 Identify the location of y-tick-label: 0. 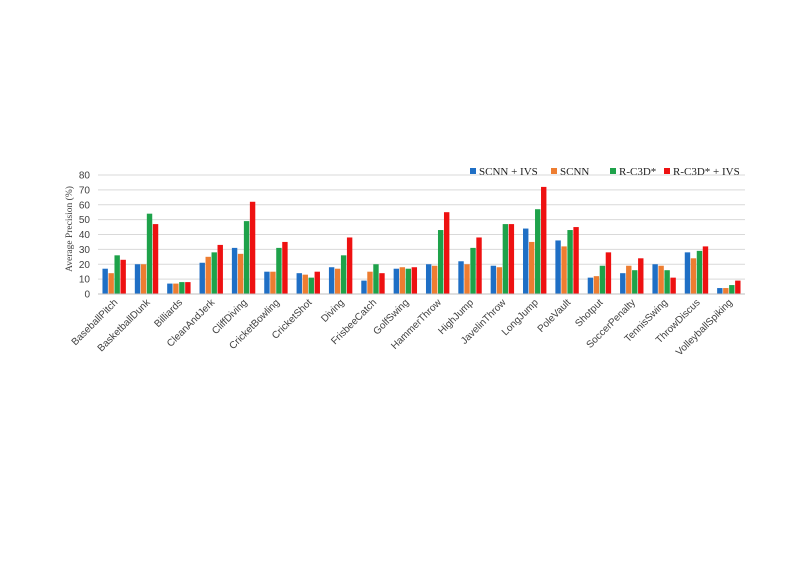
(87, 295).